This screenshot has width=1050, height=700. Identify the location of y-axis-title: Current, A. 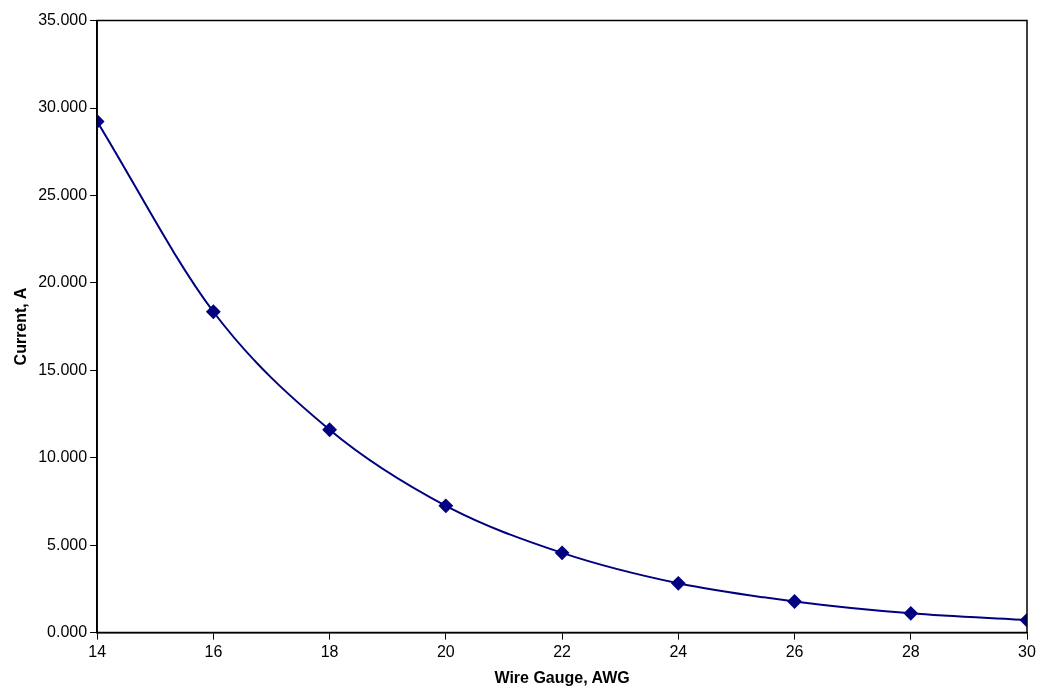
(21, 326).